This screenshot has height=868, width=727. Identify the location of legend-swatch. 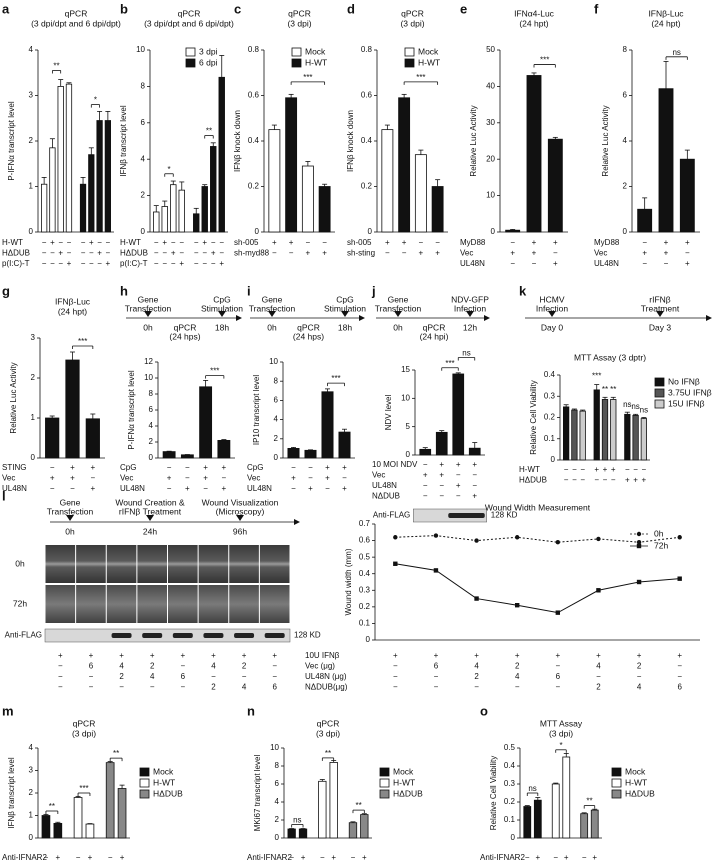
(616, 772).